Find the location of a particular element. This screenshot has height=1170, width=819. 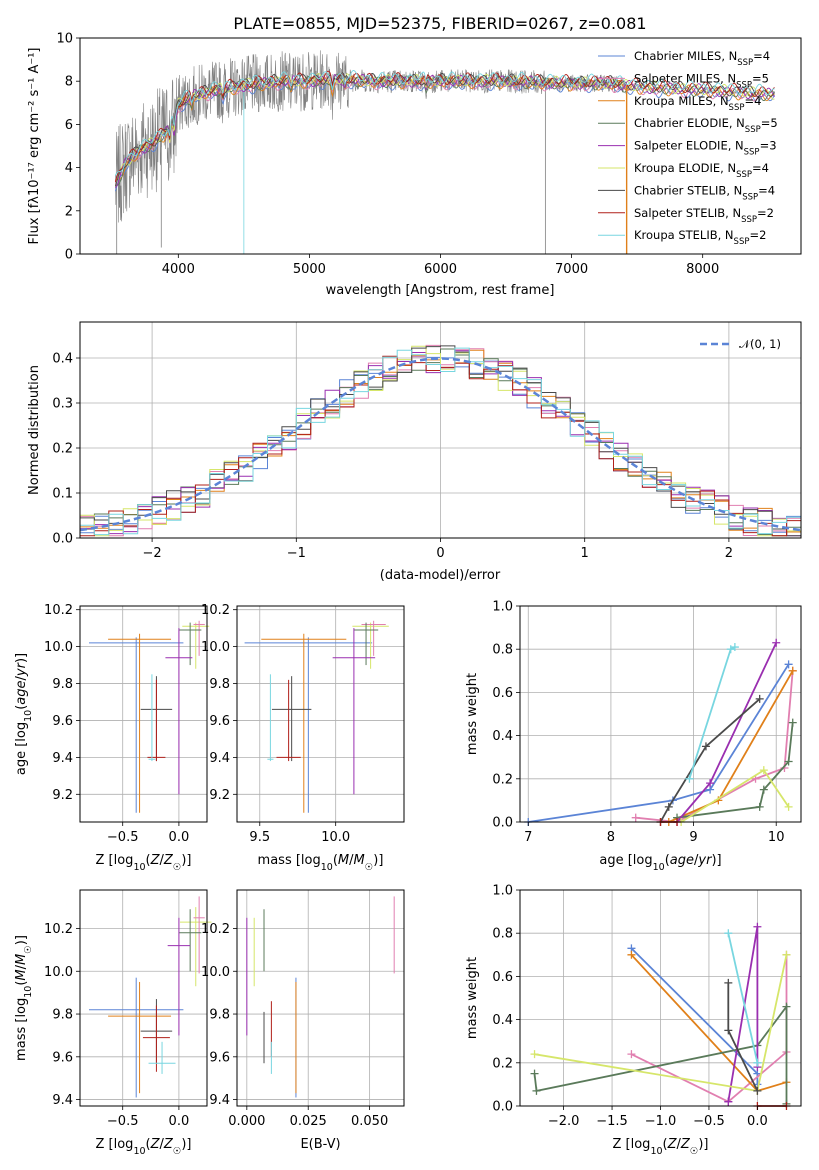

legend-text: Salpeter STELIB, N is located at coordinates (687, 213).